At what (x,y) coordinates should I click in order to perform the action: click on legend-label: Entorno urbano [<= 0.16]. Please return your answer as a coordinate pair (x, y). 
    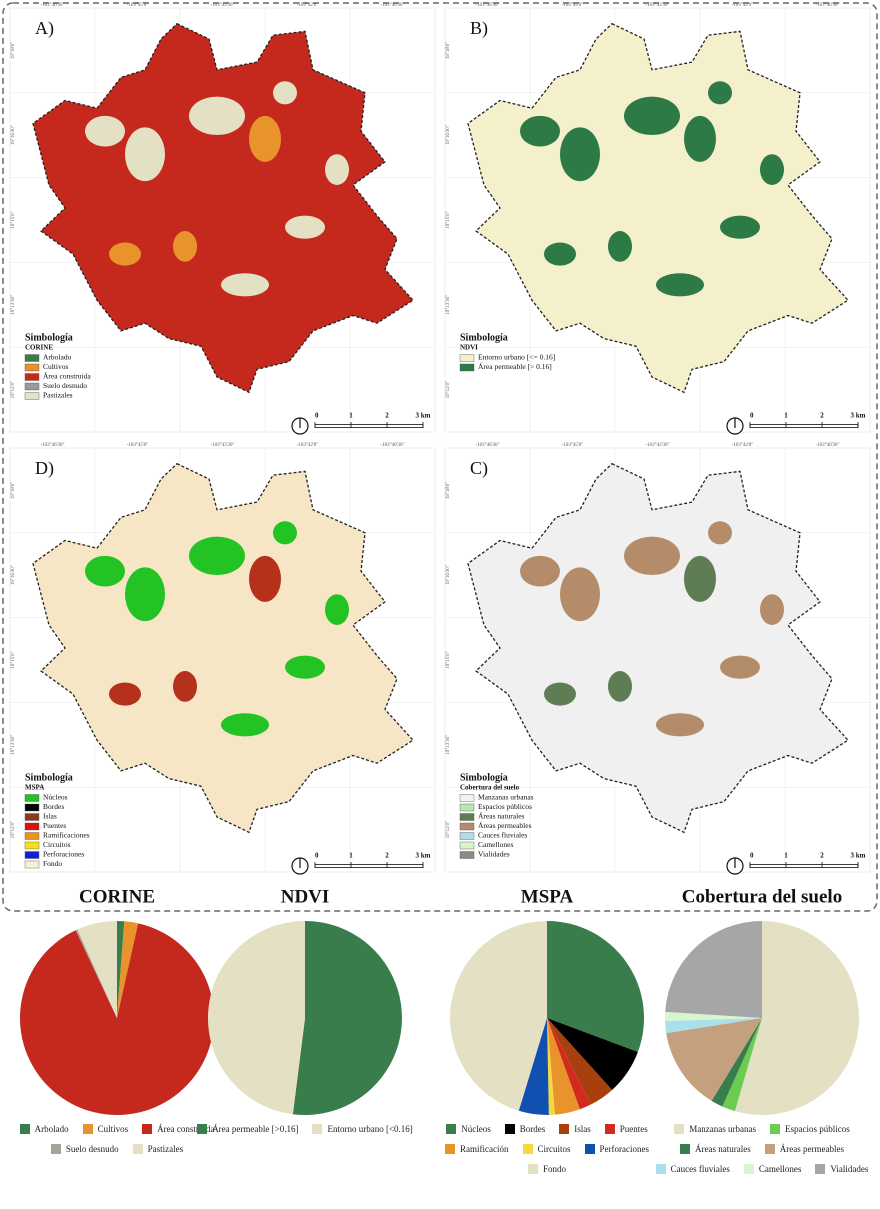
    Looking at the image, I should click on (516, 357).